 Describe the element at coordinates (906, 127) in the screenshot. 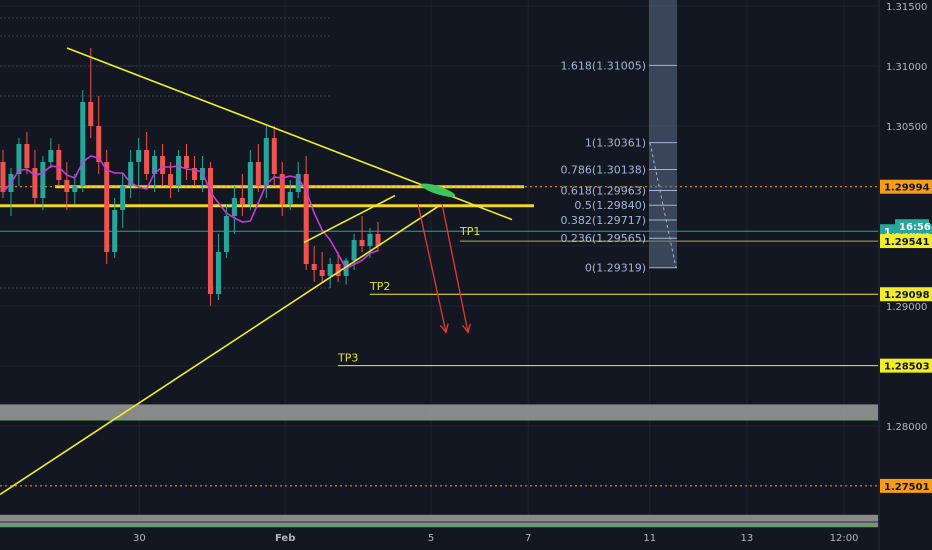

I see `price-tick-label: 1.30500` at that location.